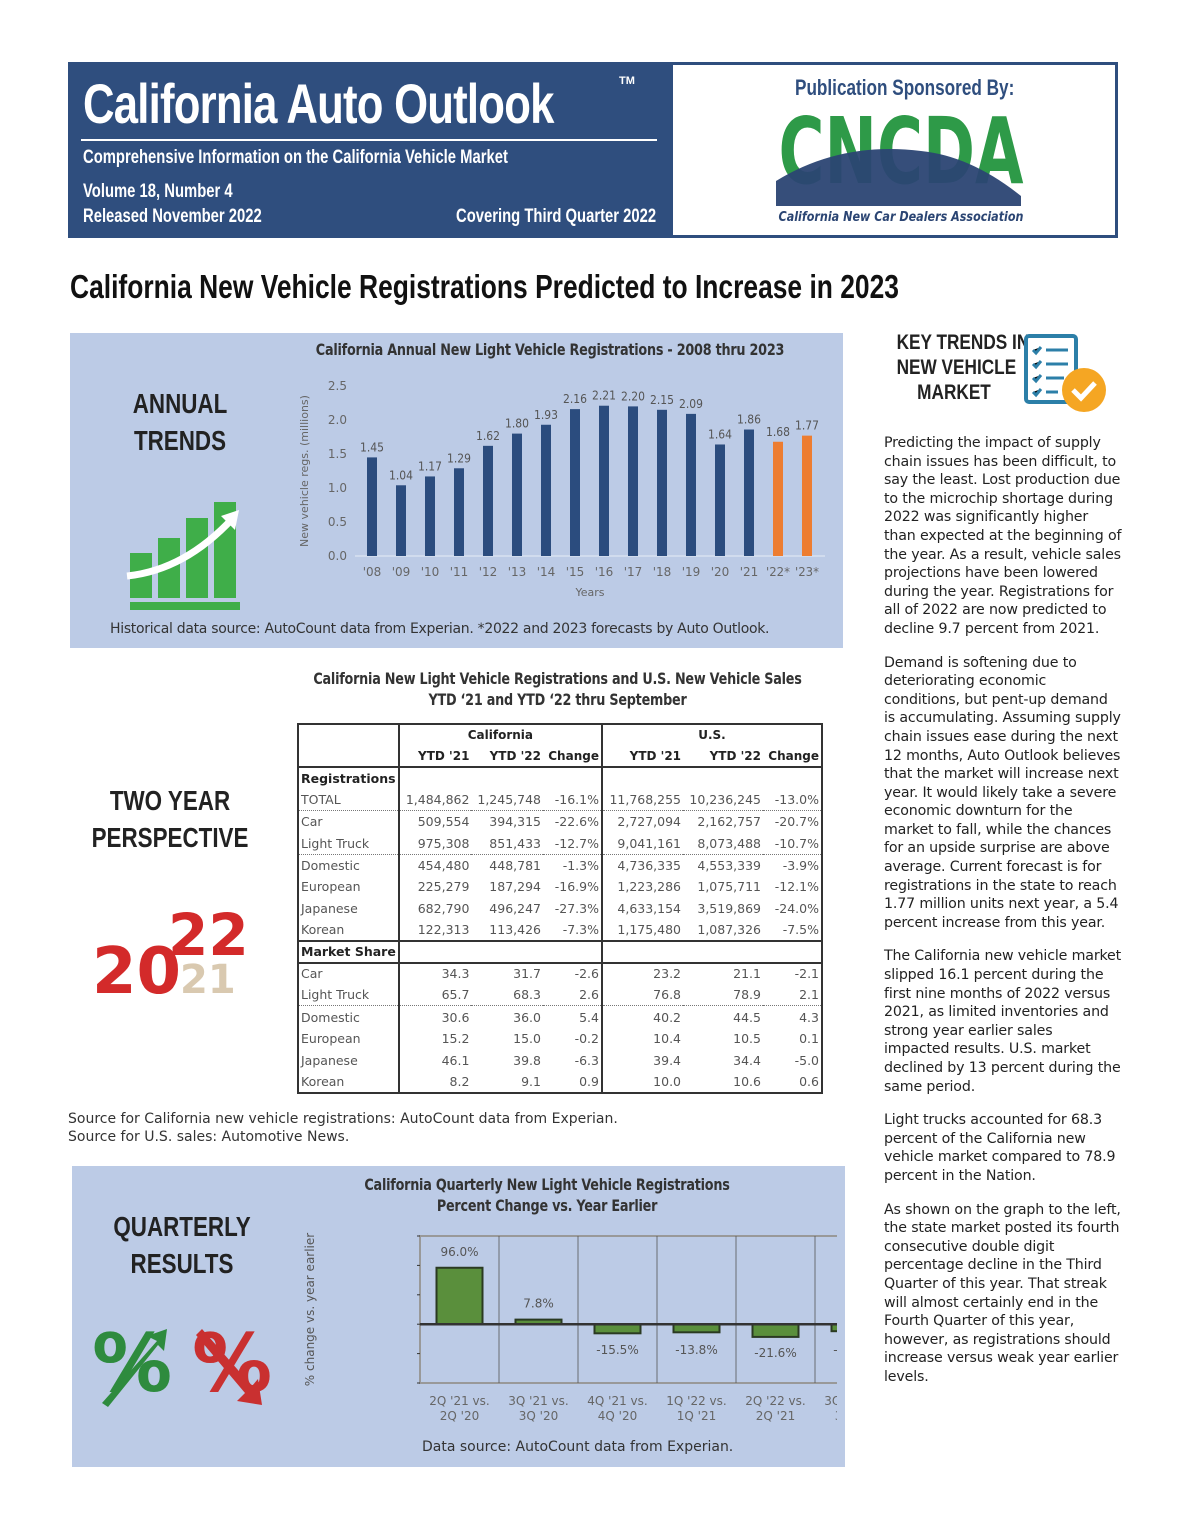  What do you see at coordinates (208, 980) in the screenshot?
I see `svg-text: 21` at bounding box center [208, 980].